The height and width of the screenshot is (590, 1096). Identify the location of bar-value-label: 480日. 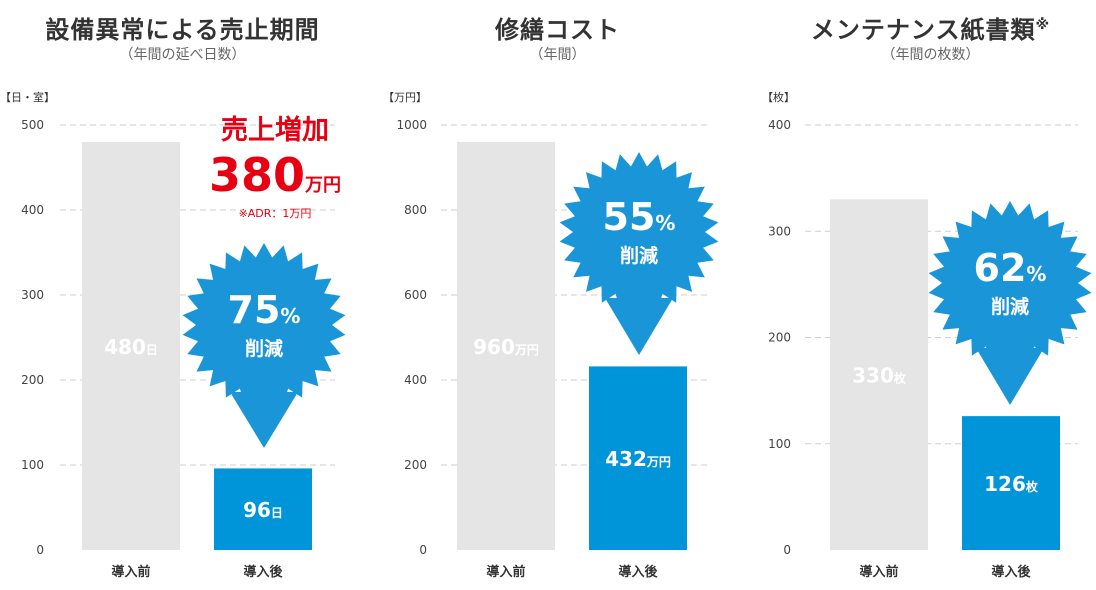
(131, 347).